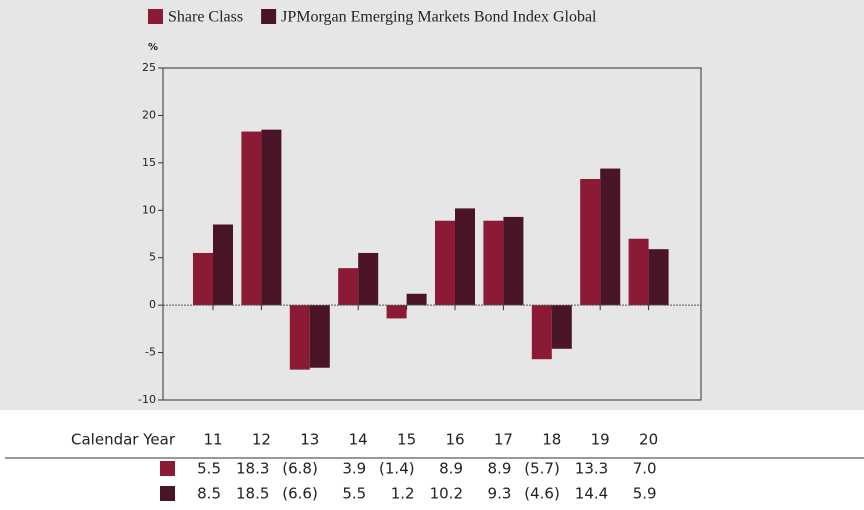 This screenshot has width=864, height=510. I want to click on y-tick-label: -5, so click(150, 352).